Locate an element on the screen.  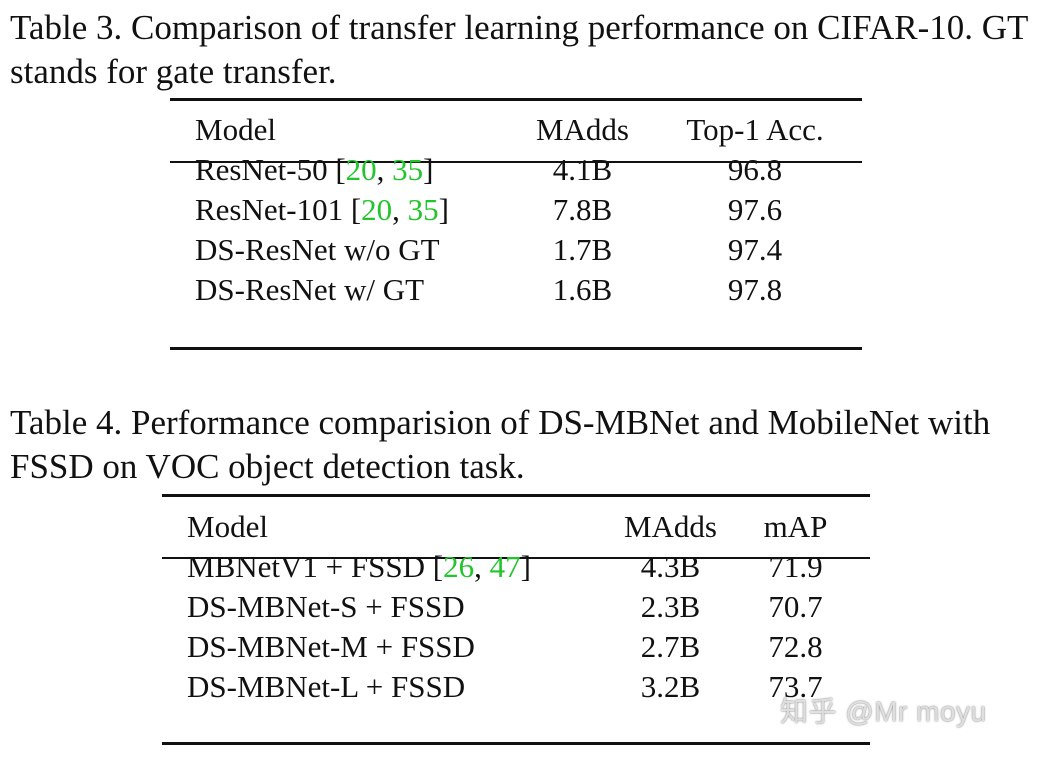
madds-cell: 4.3B is located at coordinates (670, 566).